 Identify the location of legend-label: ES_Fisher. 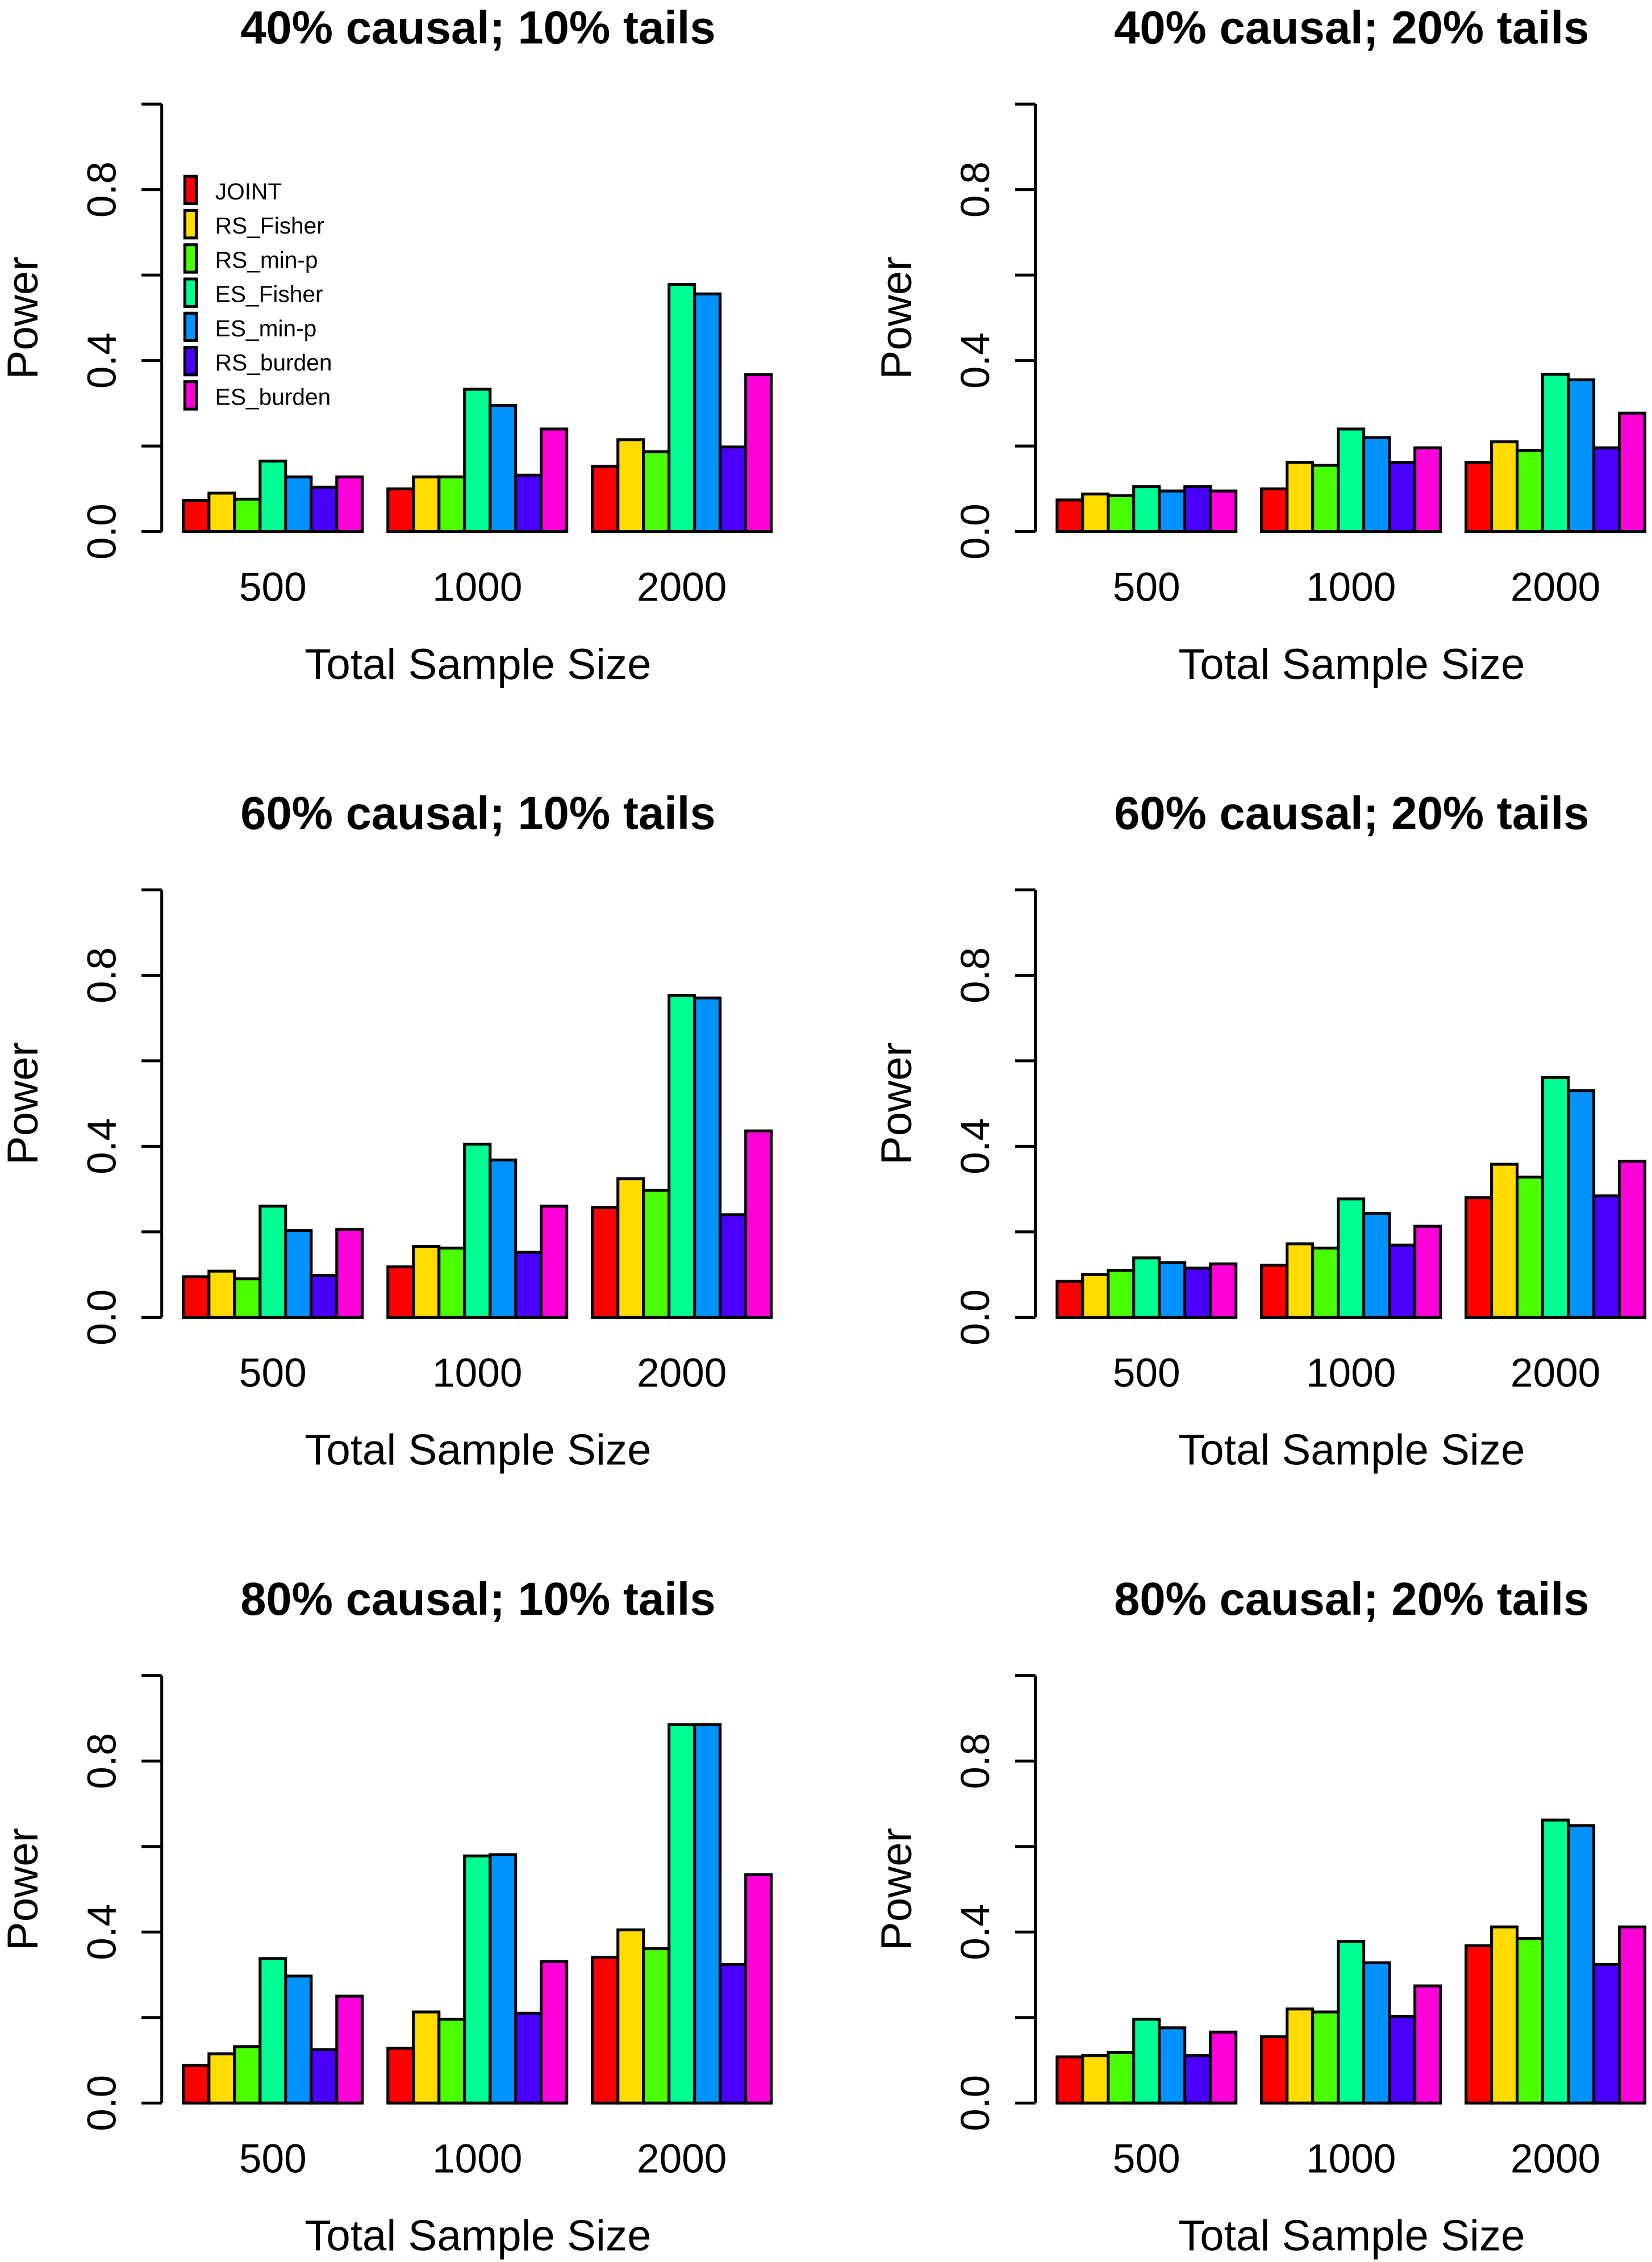
(269, 294).